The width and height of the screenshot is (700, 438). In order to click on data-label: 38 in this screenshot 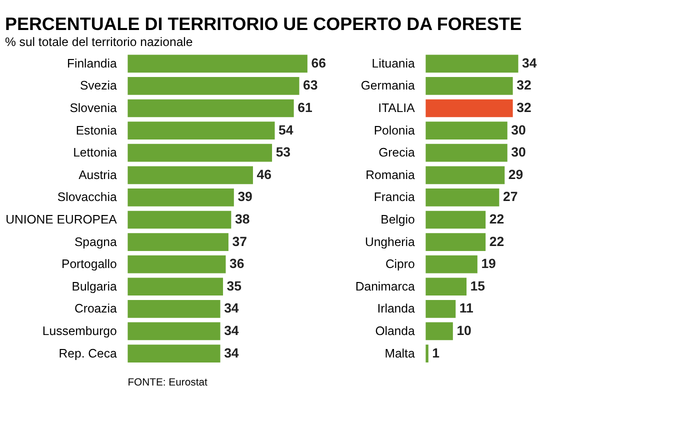, I will do `click(242, 219)`.